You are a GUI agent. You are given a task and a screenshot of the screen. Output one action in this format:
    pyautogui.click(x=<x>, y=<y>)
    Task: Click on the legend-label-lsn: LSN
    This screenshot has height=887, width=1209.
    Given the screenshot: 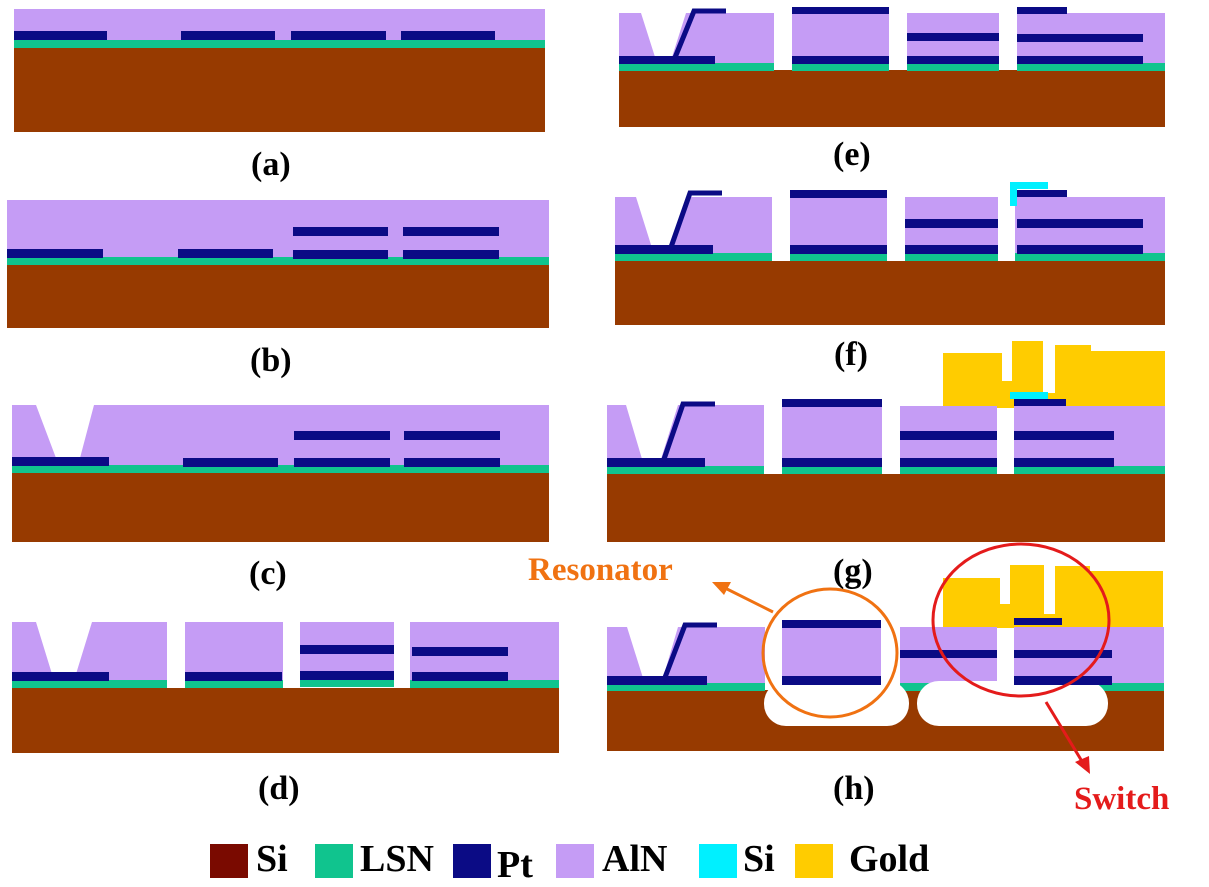 What is the action you would take?
    pyautogui.click(x=397, y=859)
    